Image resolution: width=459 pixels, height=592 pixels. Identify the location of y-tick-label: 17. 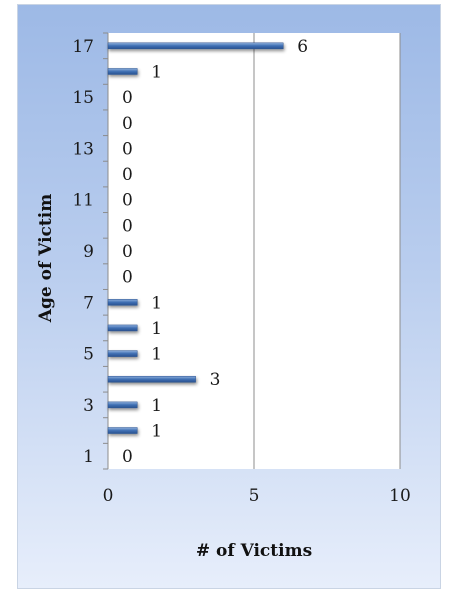
(83, 47).